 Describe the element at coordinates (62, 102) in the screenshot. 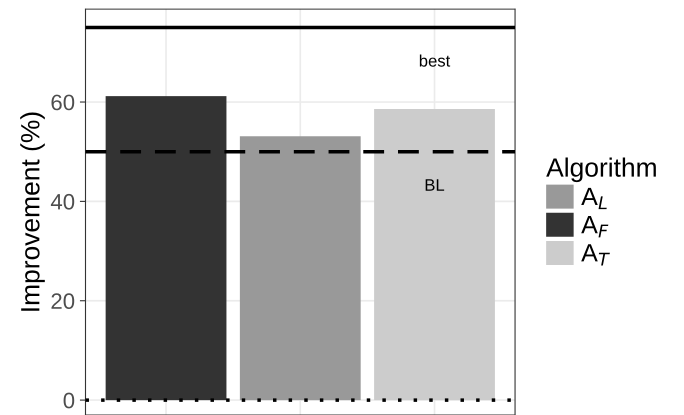

I see `y-tick-label: 60` at that location.